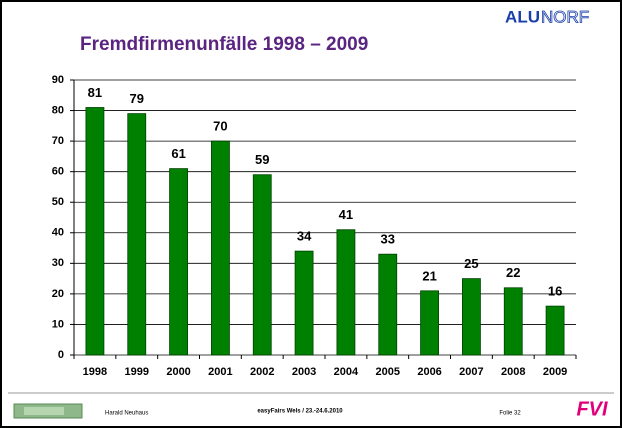 The height and width of the screenshot is (428, 622). What do you see at coordinates (471, 372) in the screenshot?
I see `x-tick-label: 2007` at bounding box center [471, 372].